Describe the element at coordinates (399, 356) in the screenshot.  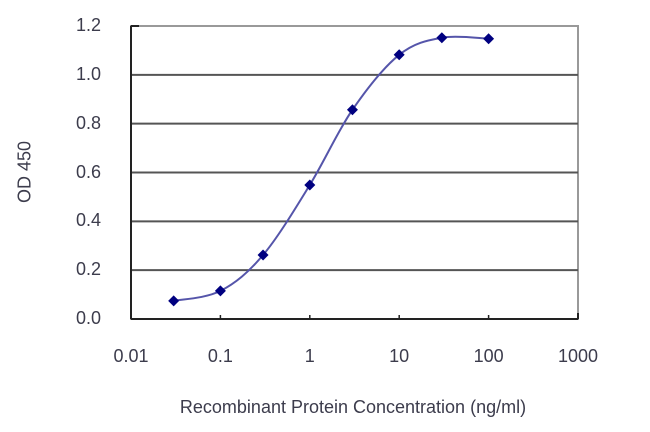
I see `x-tick-label: 10` at that location.